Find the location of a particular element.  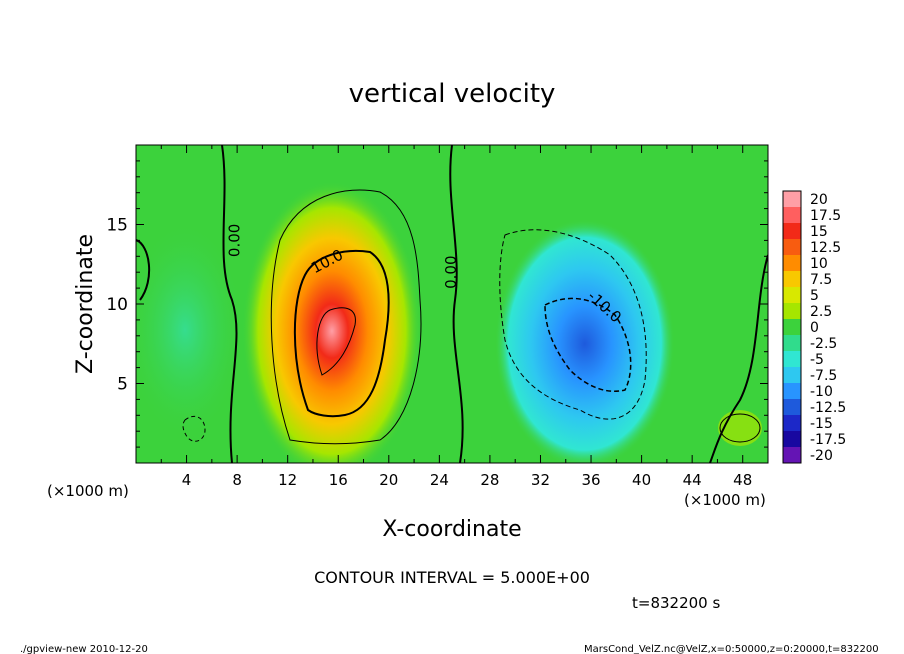

colorbar-frame is located at coordinates (792, 327).